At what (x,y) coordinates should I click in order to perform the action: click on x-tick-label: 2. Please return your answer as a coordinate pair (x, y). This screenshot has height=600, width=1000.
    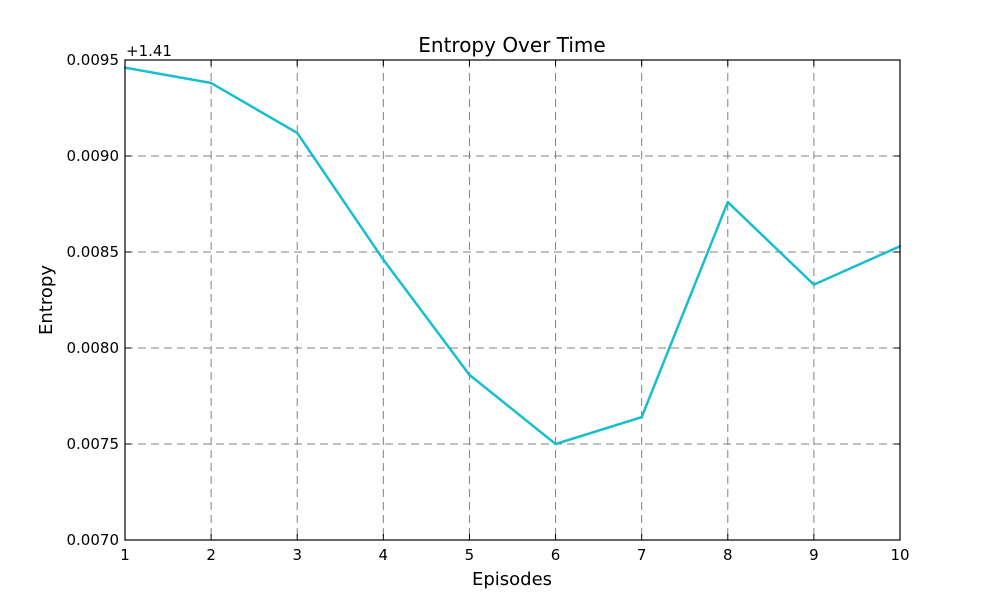
    Looking at the image, I should click on (211, 555).